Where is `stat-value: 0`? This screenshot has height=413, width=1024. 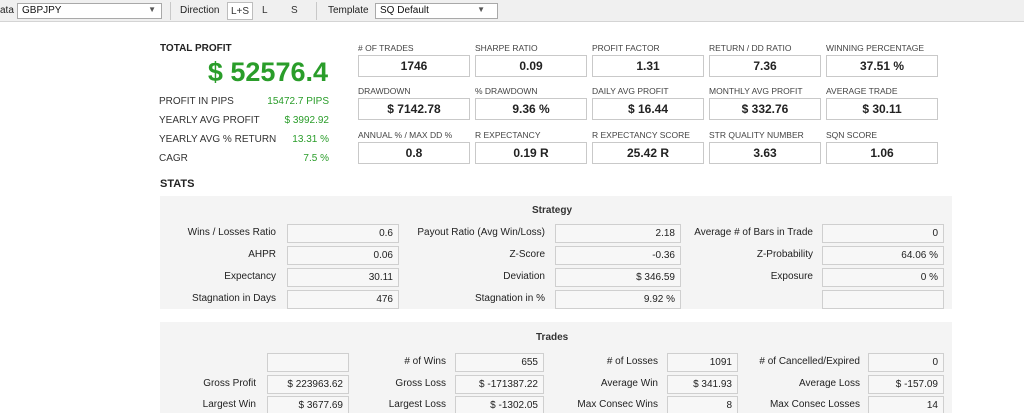
stat-value: 0 is located at coordinates (906, 362).